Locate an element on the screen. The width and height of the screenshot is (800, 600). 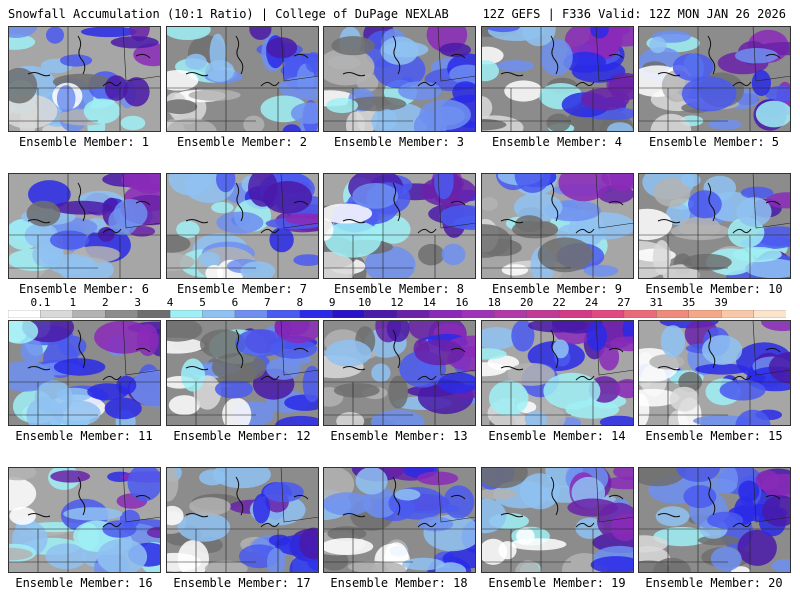
colorbar-tick-label: 22 is located at coordinates (559, 302).